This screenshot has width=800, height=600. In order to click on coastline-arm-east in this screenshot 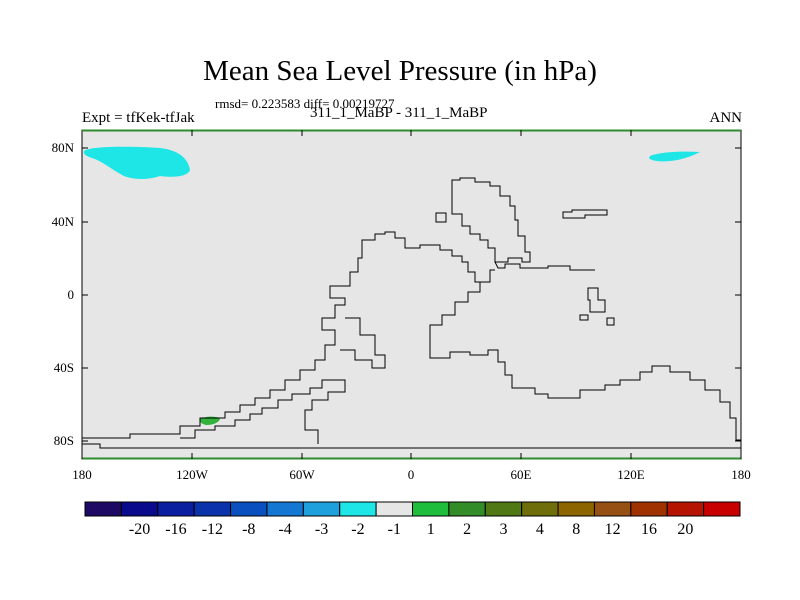, I will do `click(544, 266)`.